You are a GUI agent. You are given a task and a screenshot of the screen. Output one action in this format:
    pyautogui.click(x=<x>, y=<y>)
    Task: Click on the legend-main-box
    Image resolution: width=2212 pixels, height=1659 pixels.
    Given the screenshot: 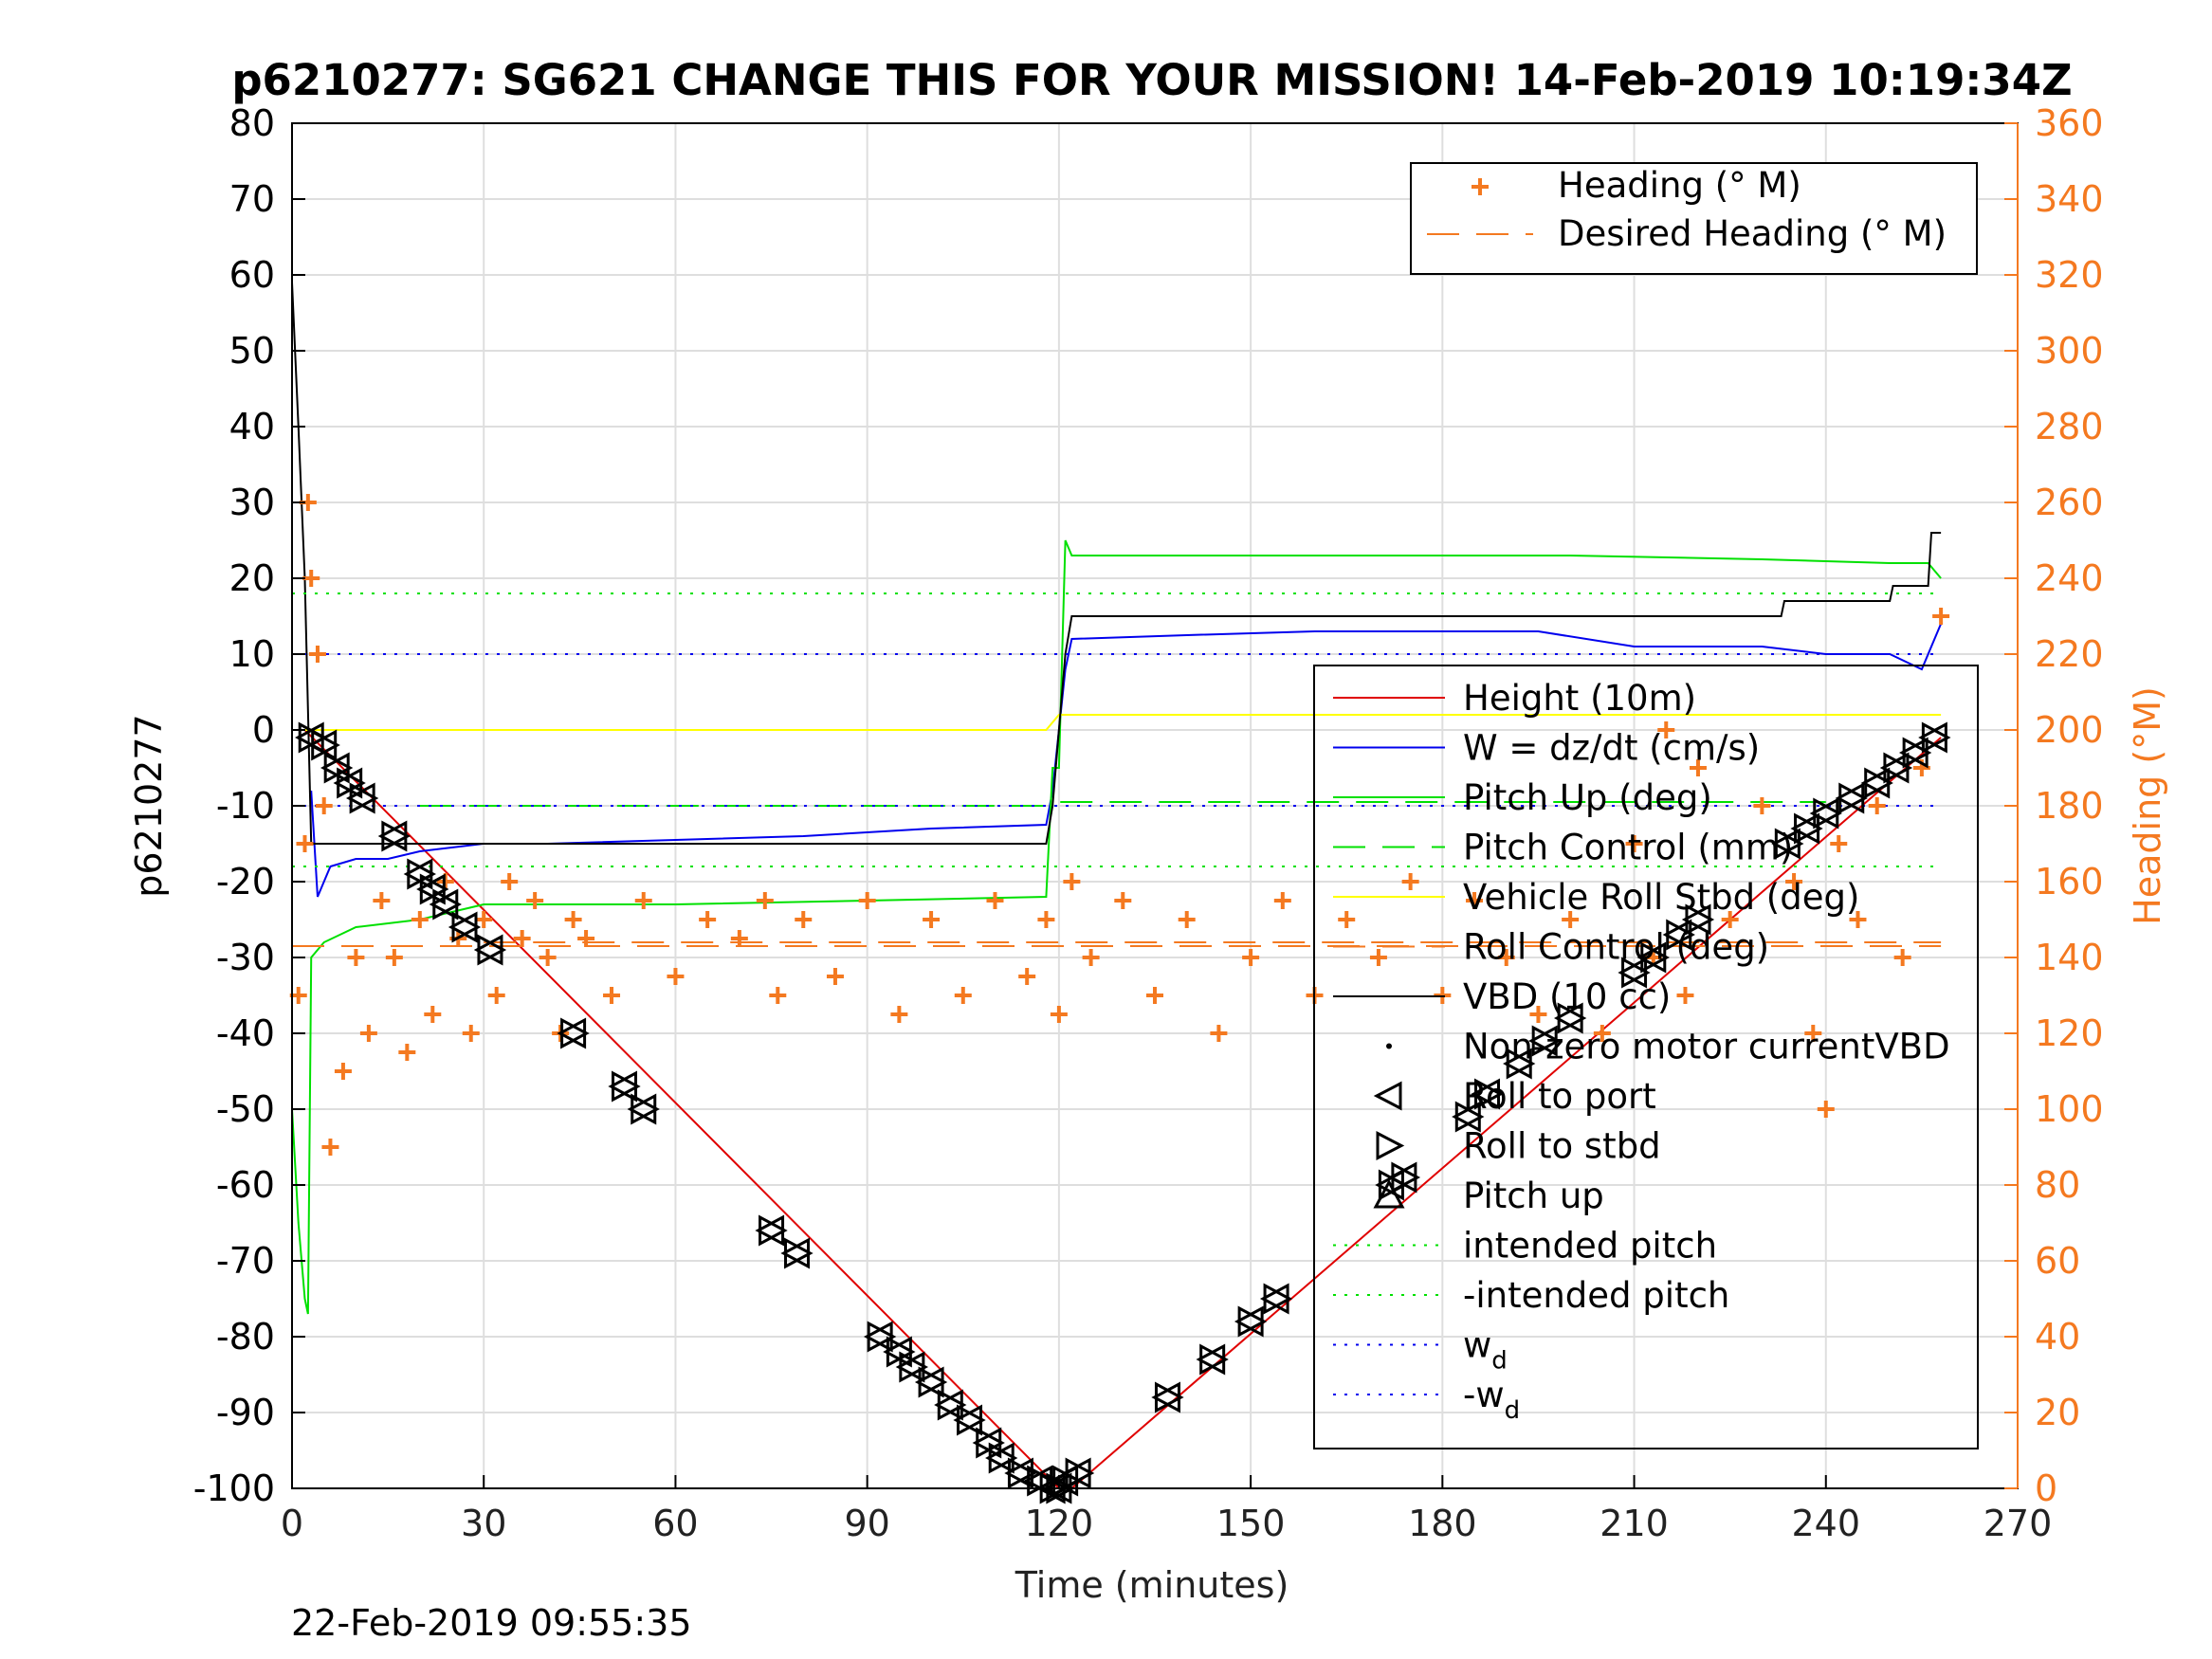 What is the action you would take?
    pyautogui.click(x=1646, y=1057)
    